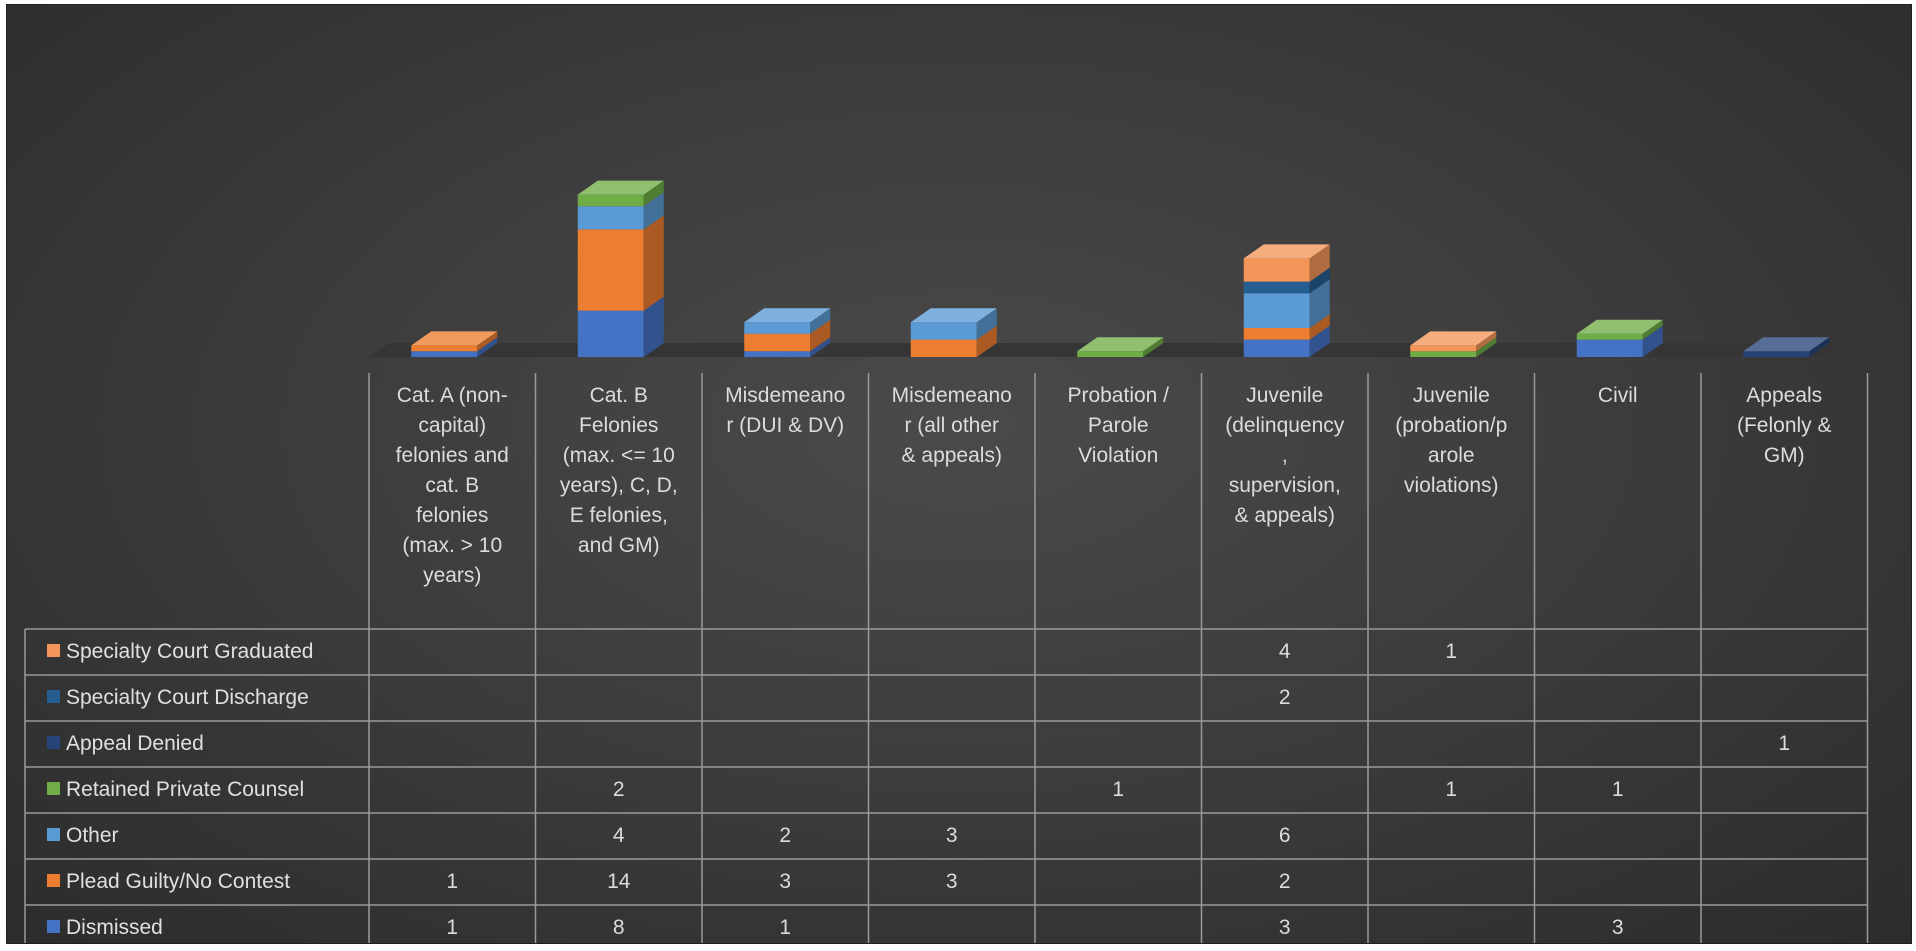 This screenshot has height=951, width=1916. I want to click on bar-specialty-court-discharge-6-side, so click(1319, 280).